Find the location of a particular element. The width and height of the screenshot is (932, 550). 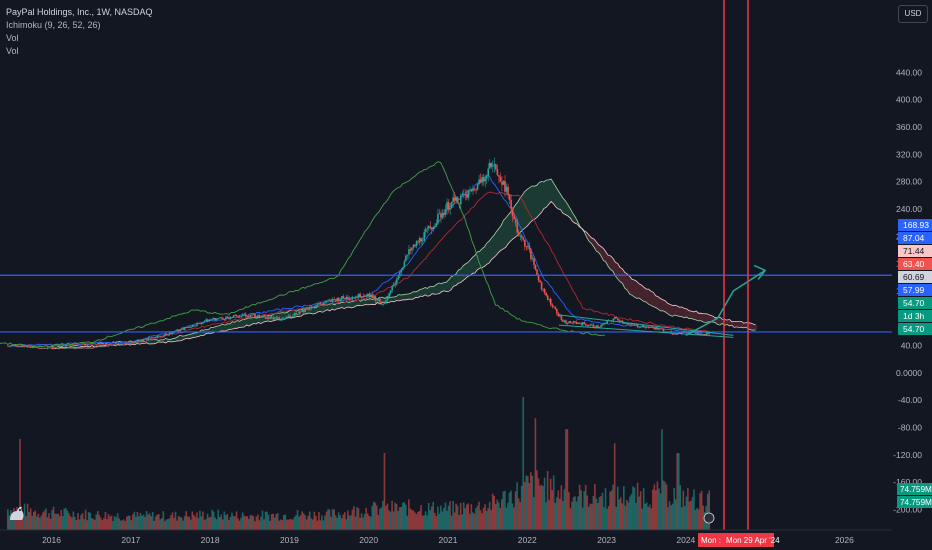

volume-label-1: Vol is located at coordinates (12, 38).